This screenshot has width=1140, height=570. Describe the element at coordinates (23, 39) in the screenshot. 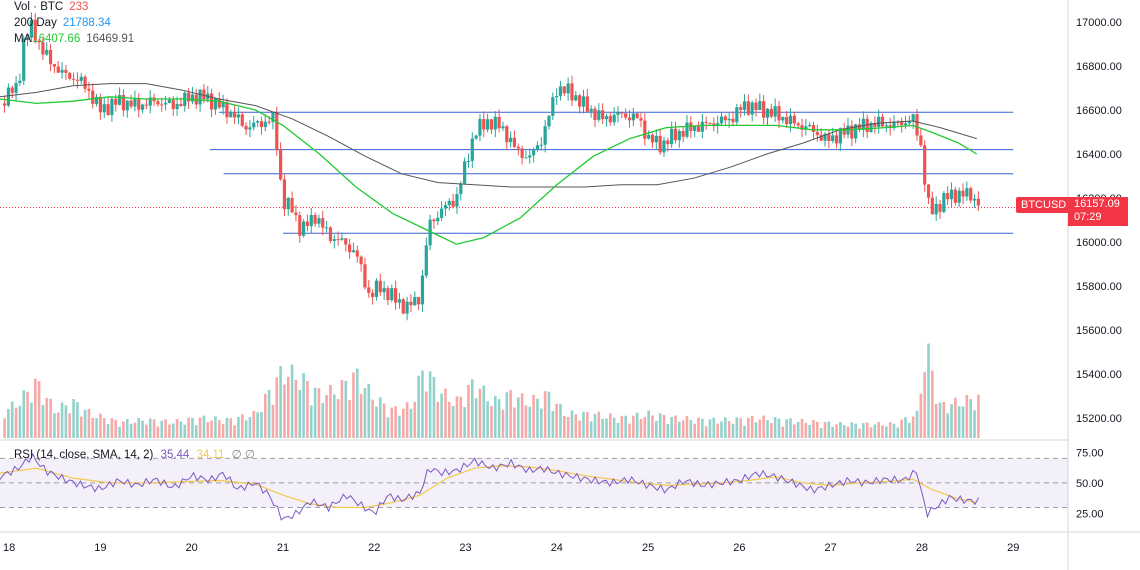

I see `ma-label: MA` at that location.